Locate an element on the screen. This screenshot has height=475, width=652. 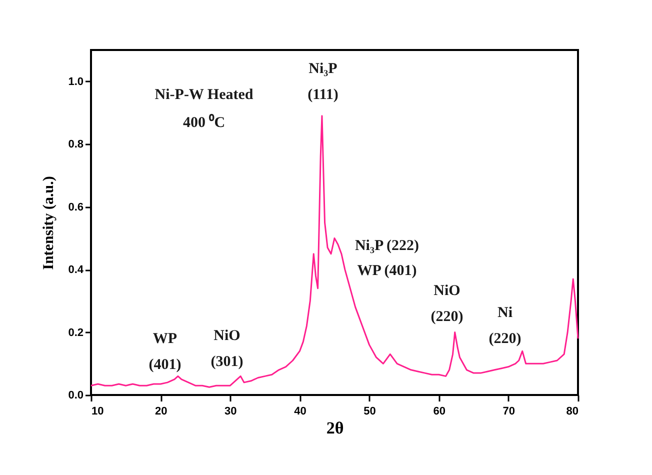
x-tick-label: 50 is located at coordinates (370, 412).